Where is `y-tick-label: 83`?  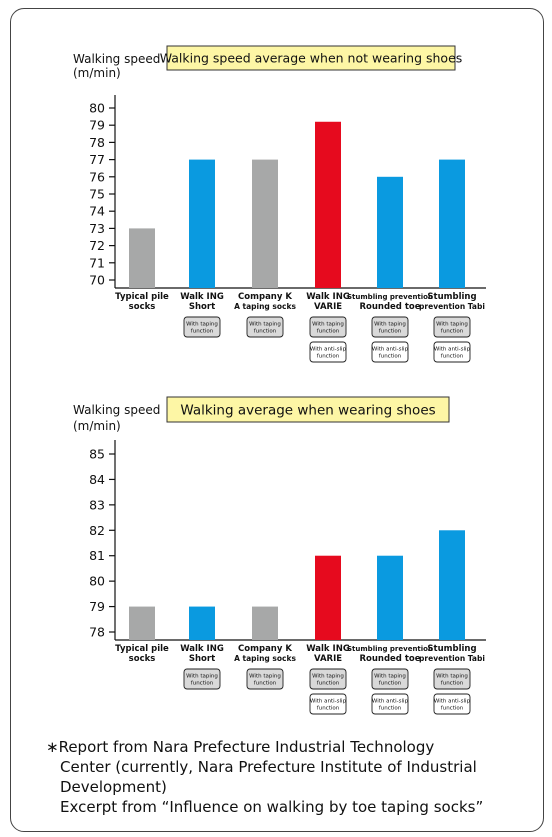 y-tick-label: 83 is located at coordinates (97, 504).